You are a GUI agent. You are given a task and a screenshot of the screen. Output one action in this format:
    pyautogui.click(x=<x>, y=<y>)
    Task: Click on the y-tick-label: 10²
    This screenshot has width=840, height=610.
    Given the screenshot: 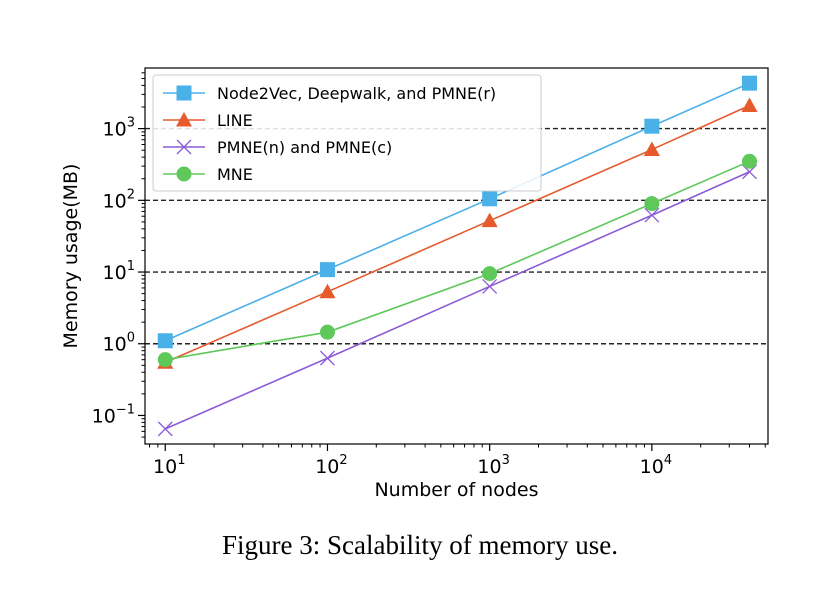 What is the action you would take?
    pyautogui.click(x=119, y=199)
    